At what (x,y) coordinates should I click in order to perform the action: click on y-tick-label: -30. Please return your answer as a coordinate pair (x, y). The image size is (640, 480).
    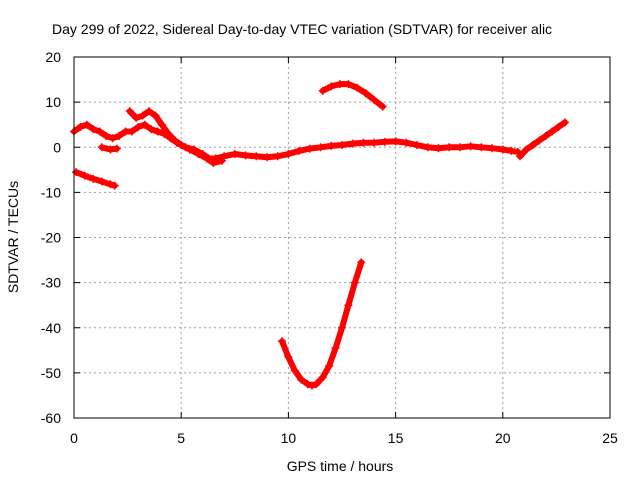
    Looking at the image, I should click on (51, 283).